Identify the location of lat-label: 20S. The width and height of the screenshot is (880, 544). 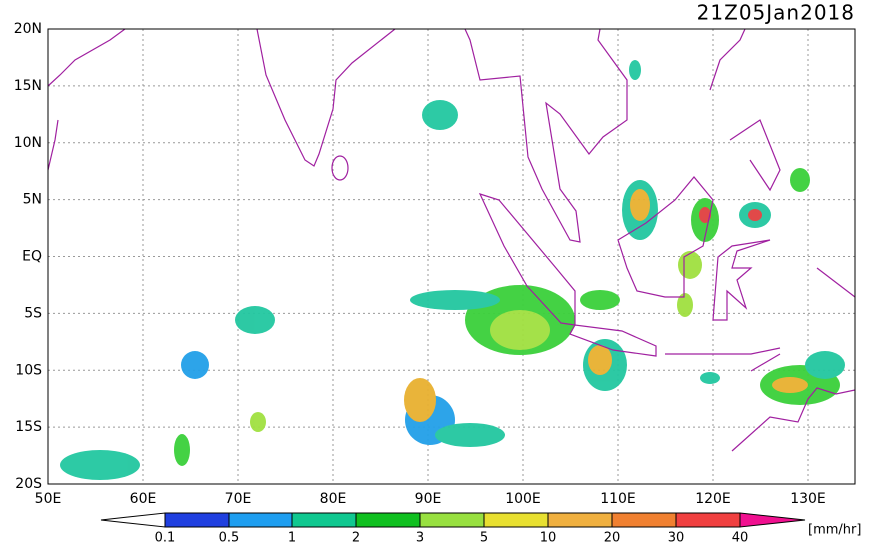
(28, 484).